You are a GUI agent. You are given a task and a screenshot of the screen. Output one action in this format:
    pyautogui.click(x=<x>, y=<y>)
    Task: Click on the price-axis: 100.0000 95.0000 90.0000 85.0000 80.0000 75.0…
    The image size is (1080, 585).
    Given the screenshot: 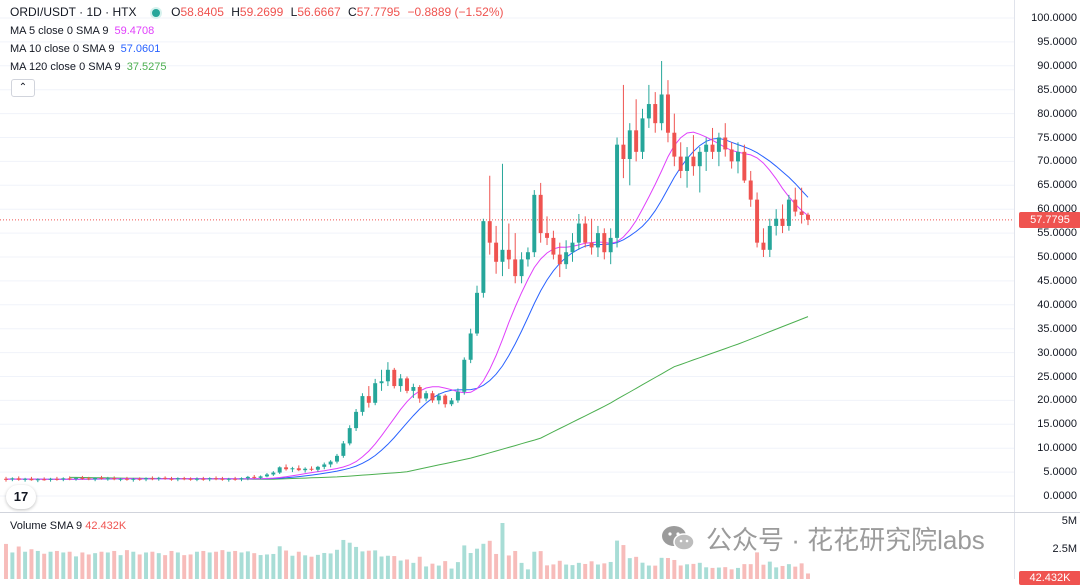 What is the action you would take?
    pyautogui.click(x=1047, y=256)
    